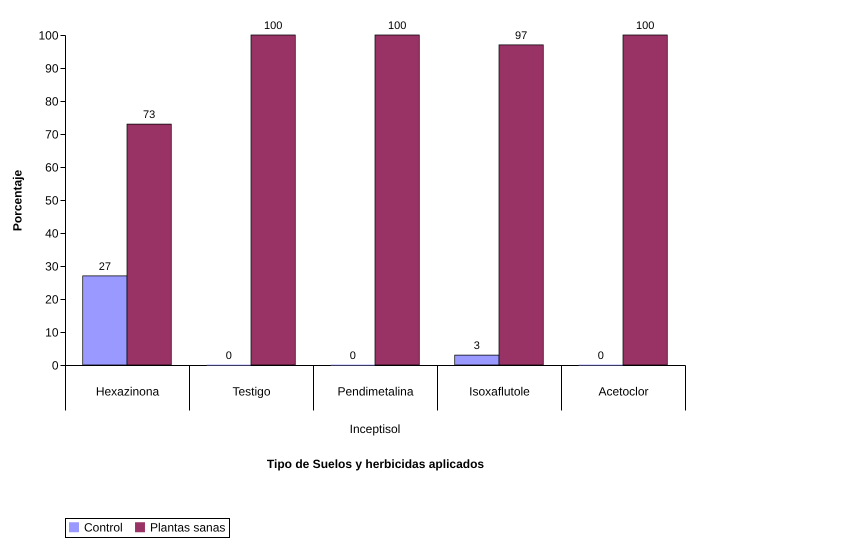 The height and width of the screenshot is (548, 856). I want to click on y-tick-label: 30, so click(52, 267).